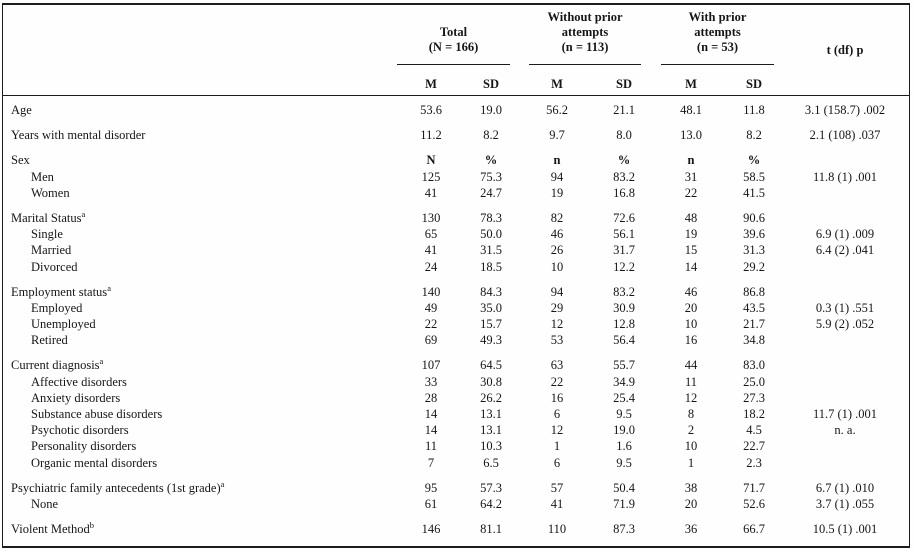 The width and height of the screenshot is (914, 552). Describe the element at coordinates (624, 529) in the screenshot. I see `value-cell: 87.3` at that location.